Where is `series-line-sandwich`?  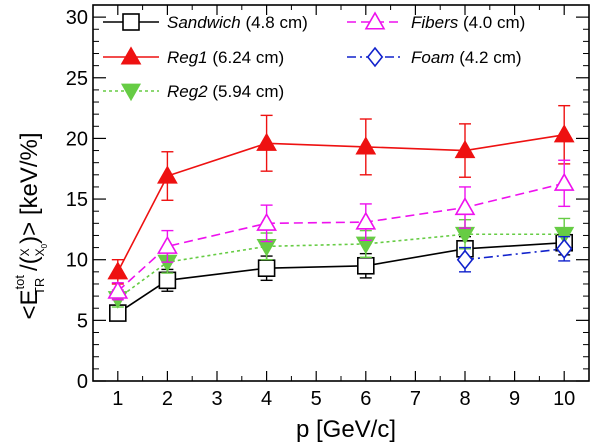 series-line-sandwich is located at coordinates (341, 277).